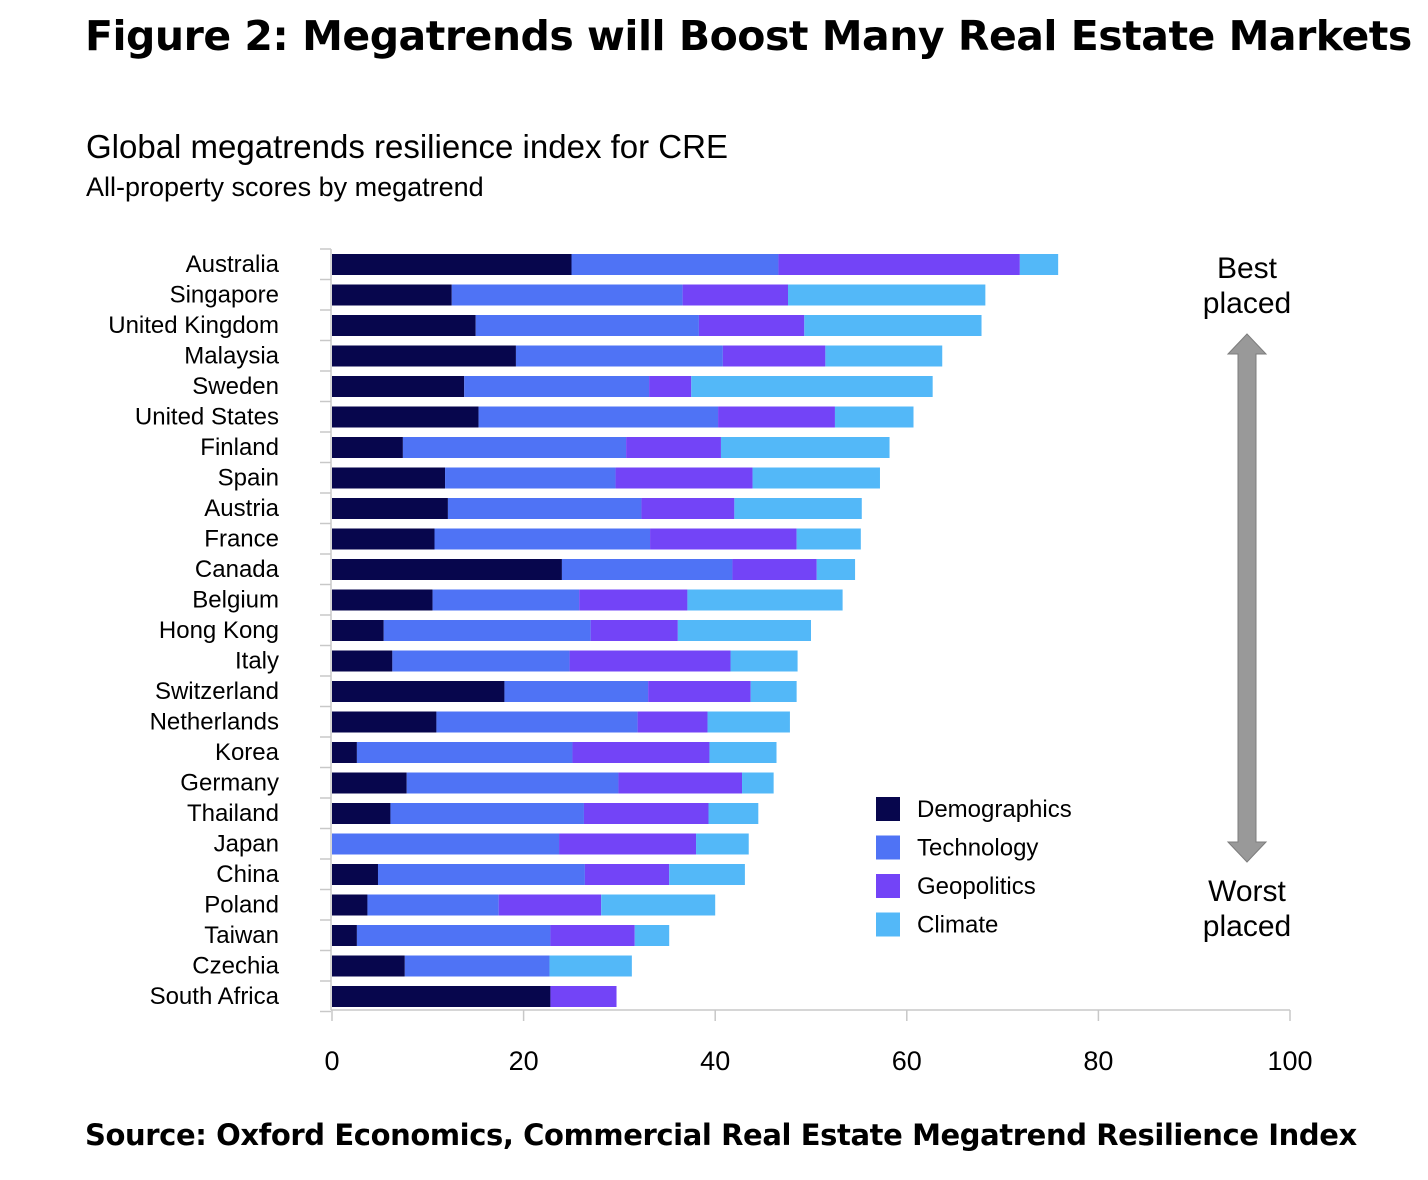  I want to click on category-label: United States, so click(207, 417).